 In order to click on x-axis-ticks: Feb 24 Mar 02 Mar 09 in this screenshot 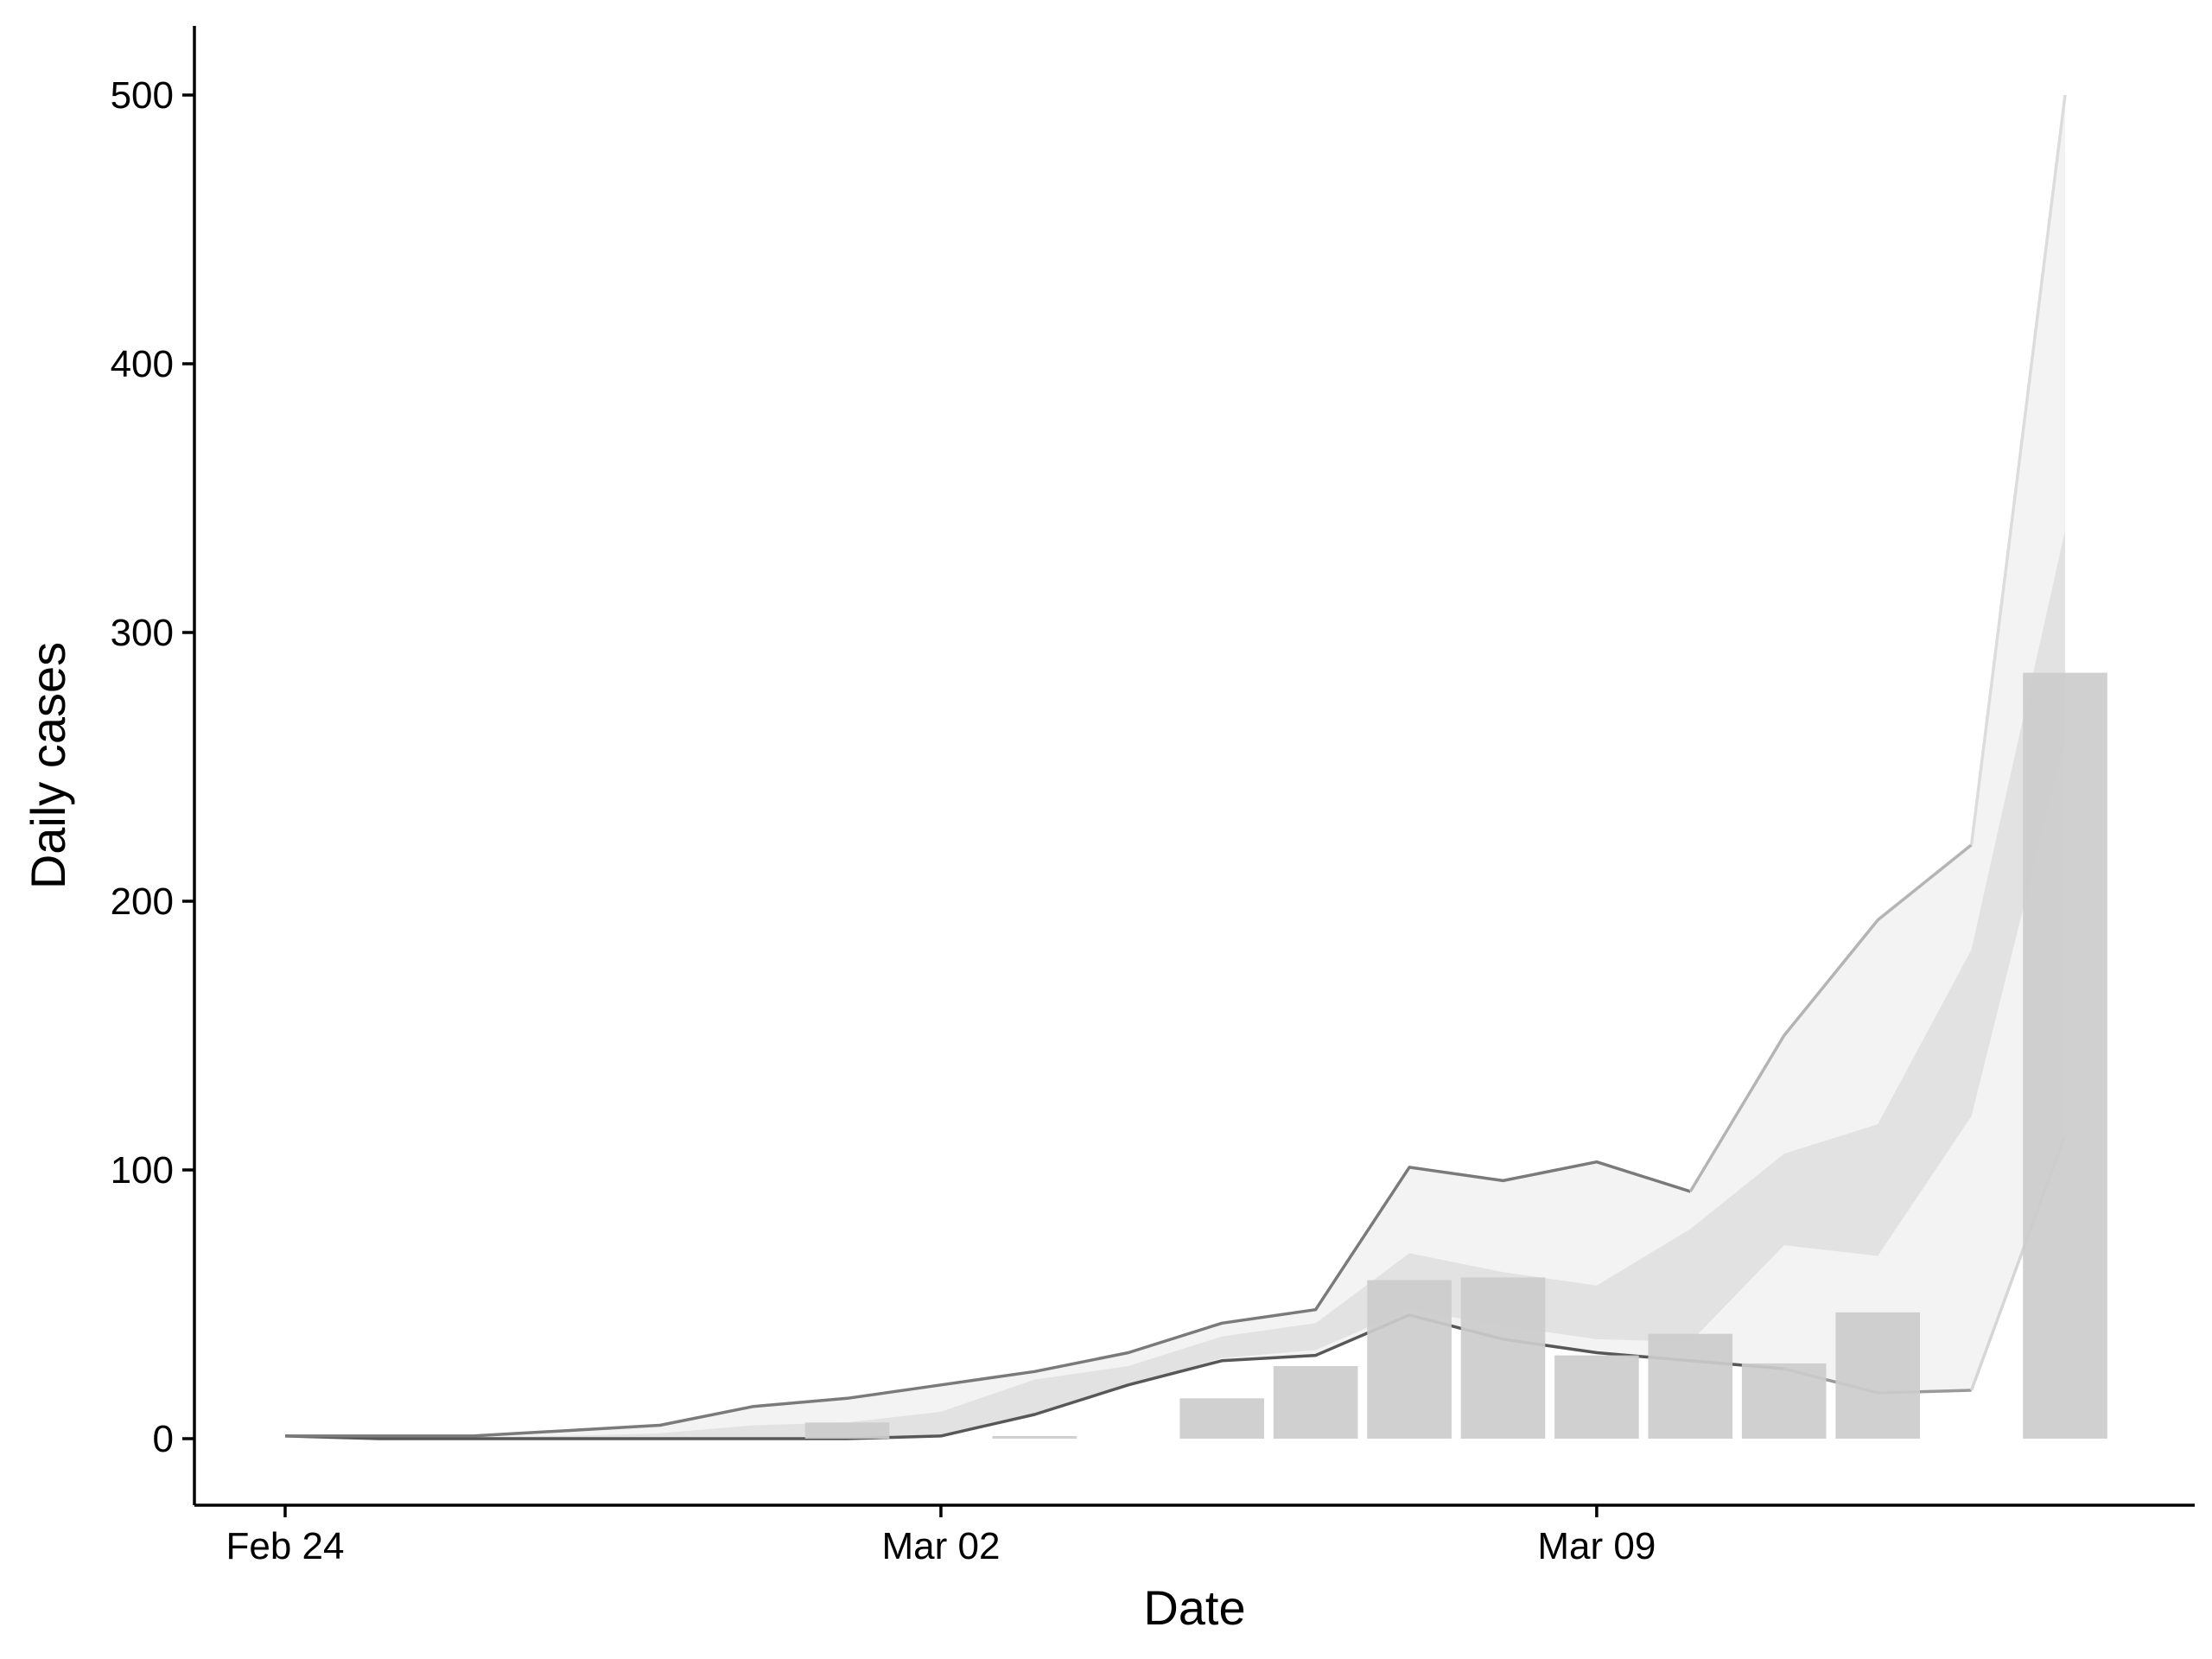, I will do `click(941, 1536)`.